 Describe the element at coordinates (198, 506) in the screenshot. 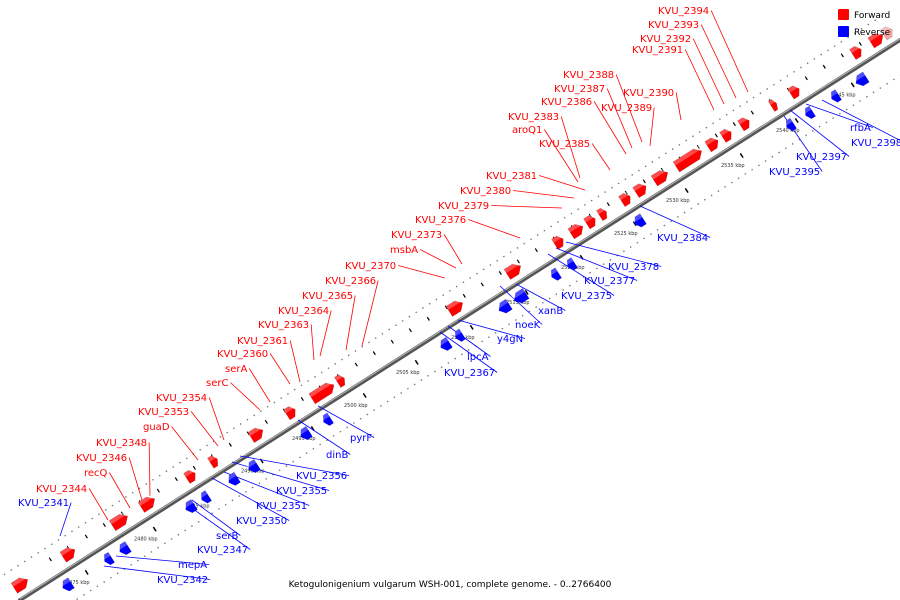

I see `scale-tick-label: 2485 kbp` at that location.